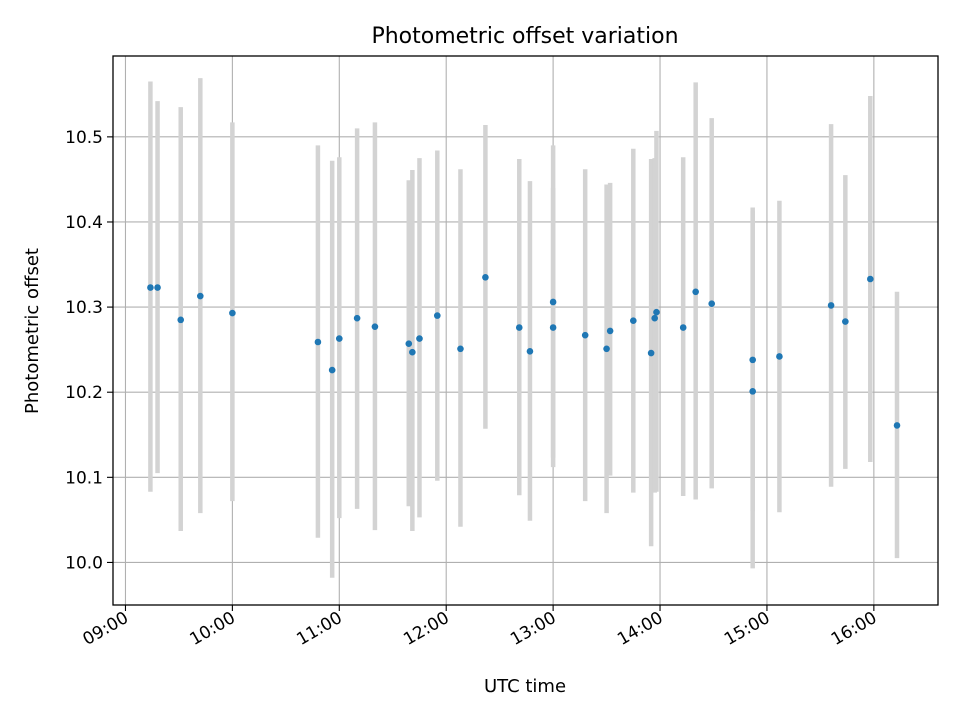 The height and width of the screenshot is (720, 960). I want to click on y-tick-label: 10.4, so click(84, 223).